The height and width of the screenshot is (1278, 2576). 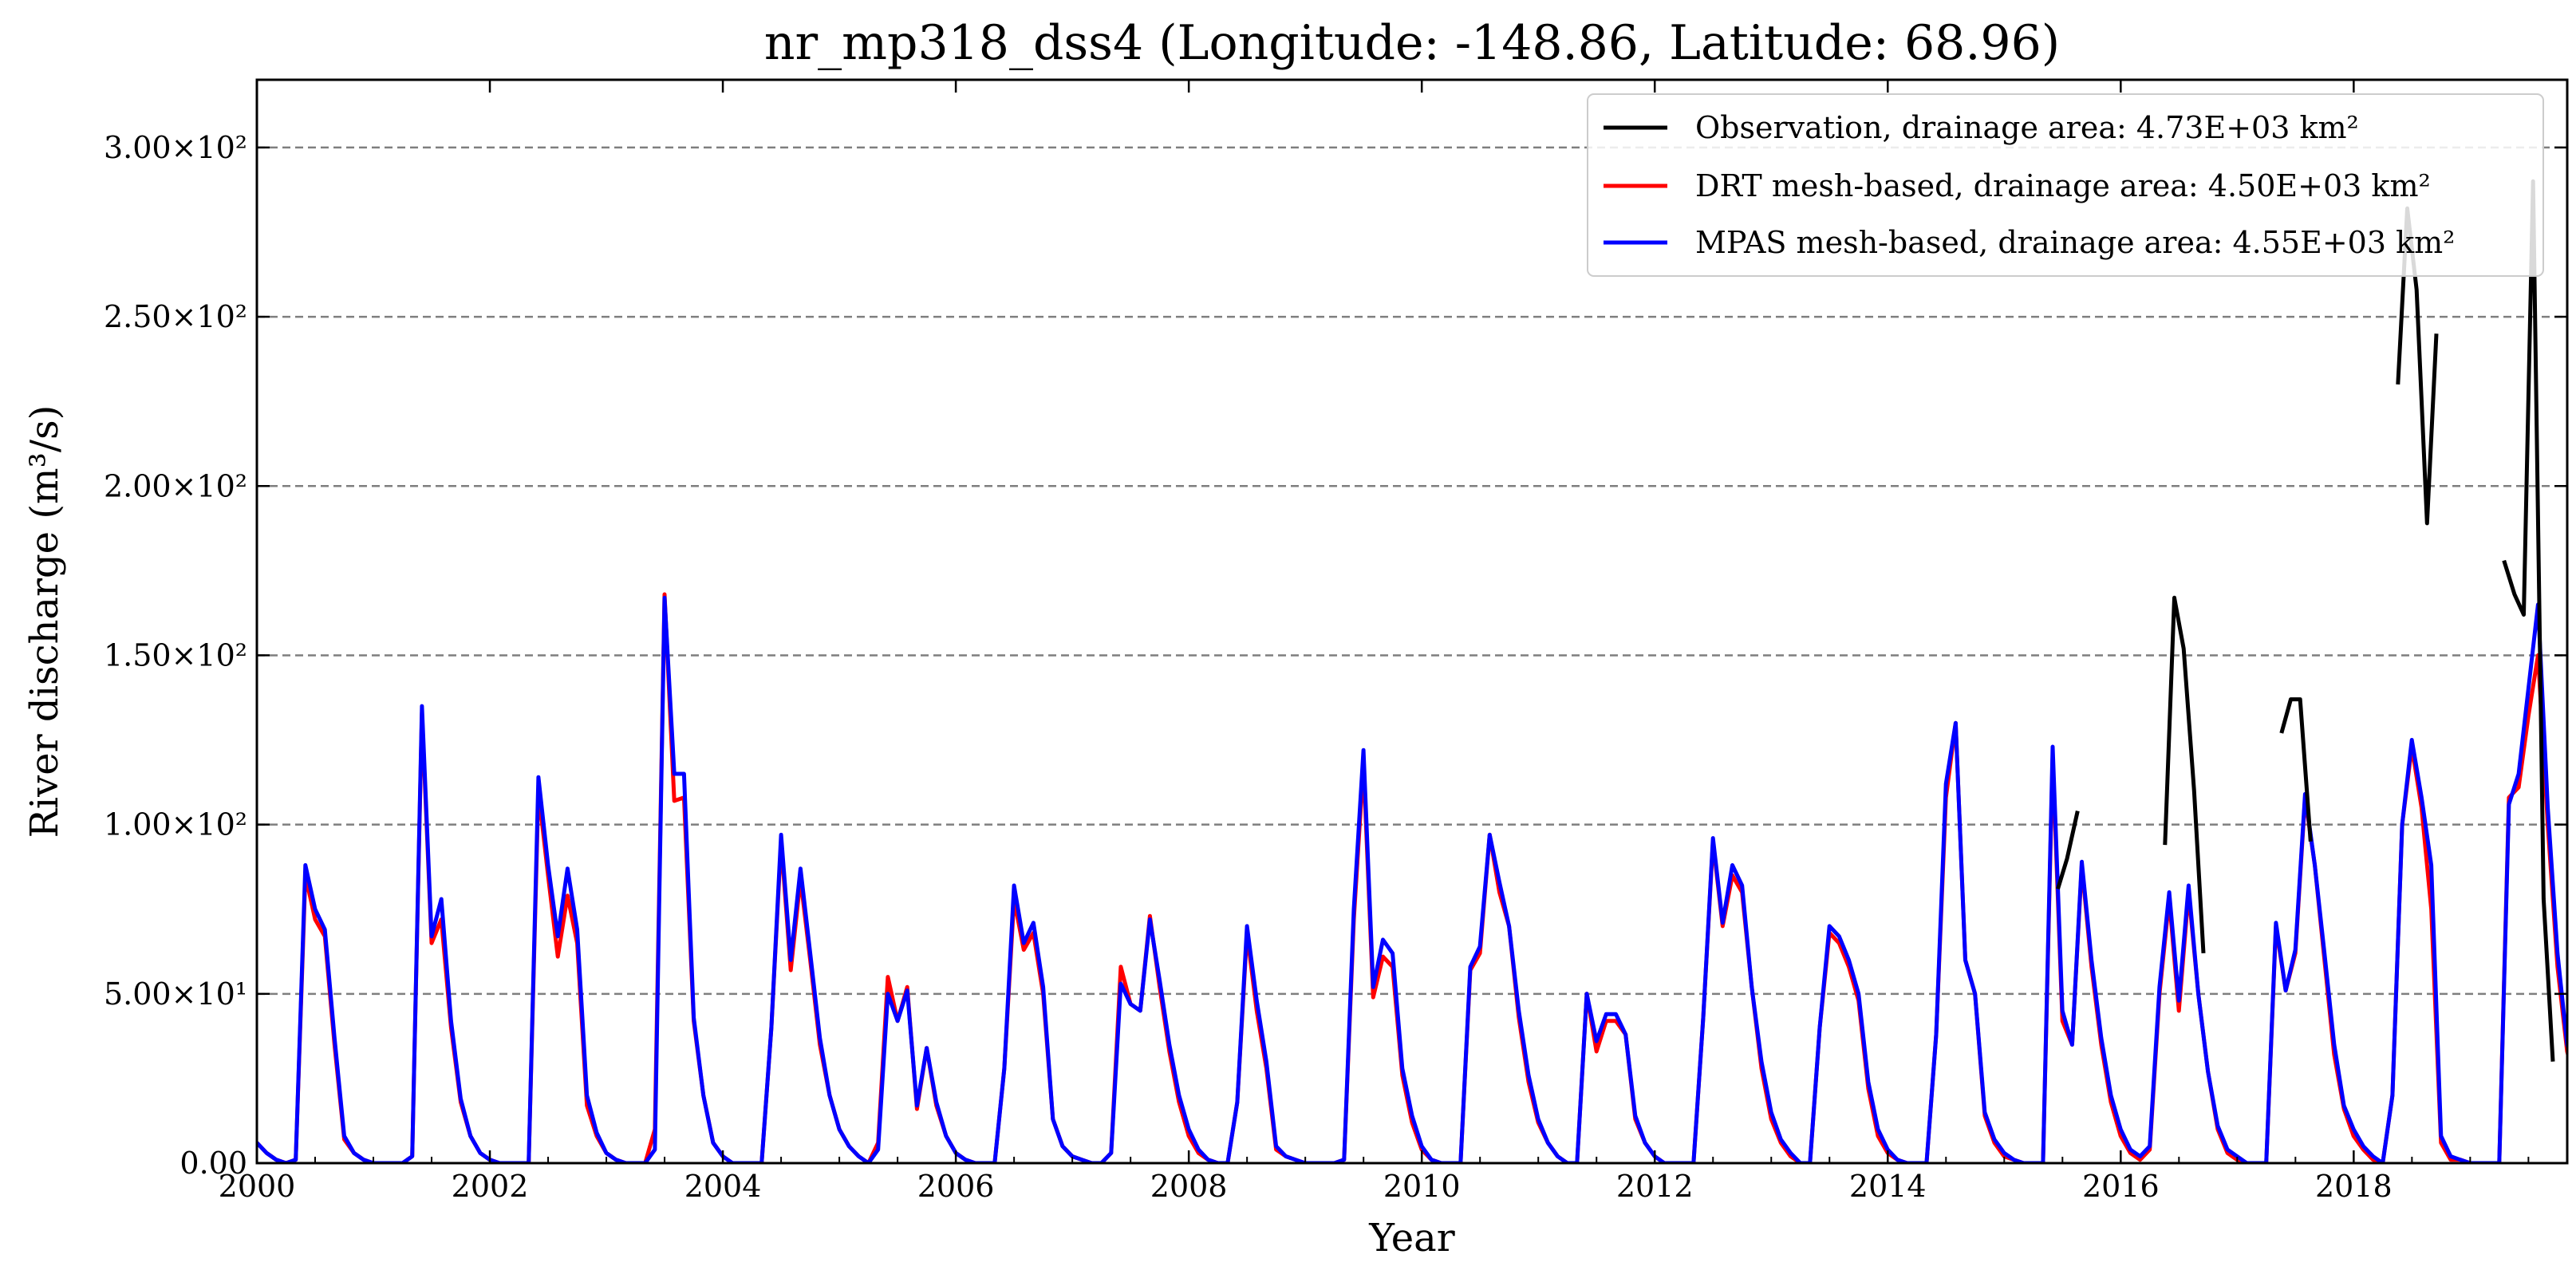 What do you see at coordinates (2121, 1186) in the screenshot?
I see `x-tick-label: 2016` at bounding box center [2121, 1186].